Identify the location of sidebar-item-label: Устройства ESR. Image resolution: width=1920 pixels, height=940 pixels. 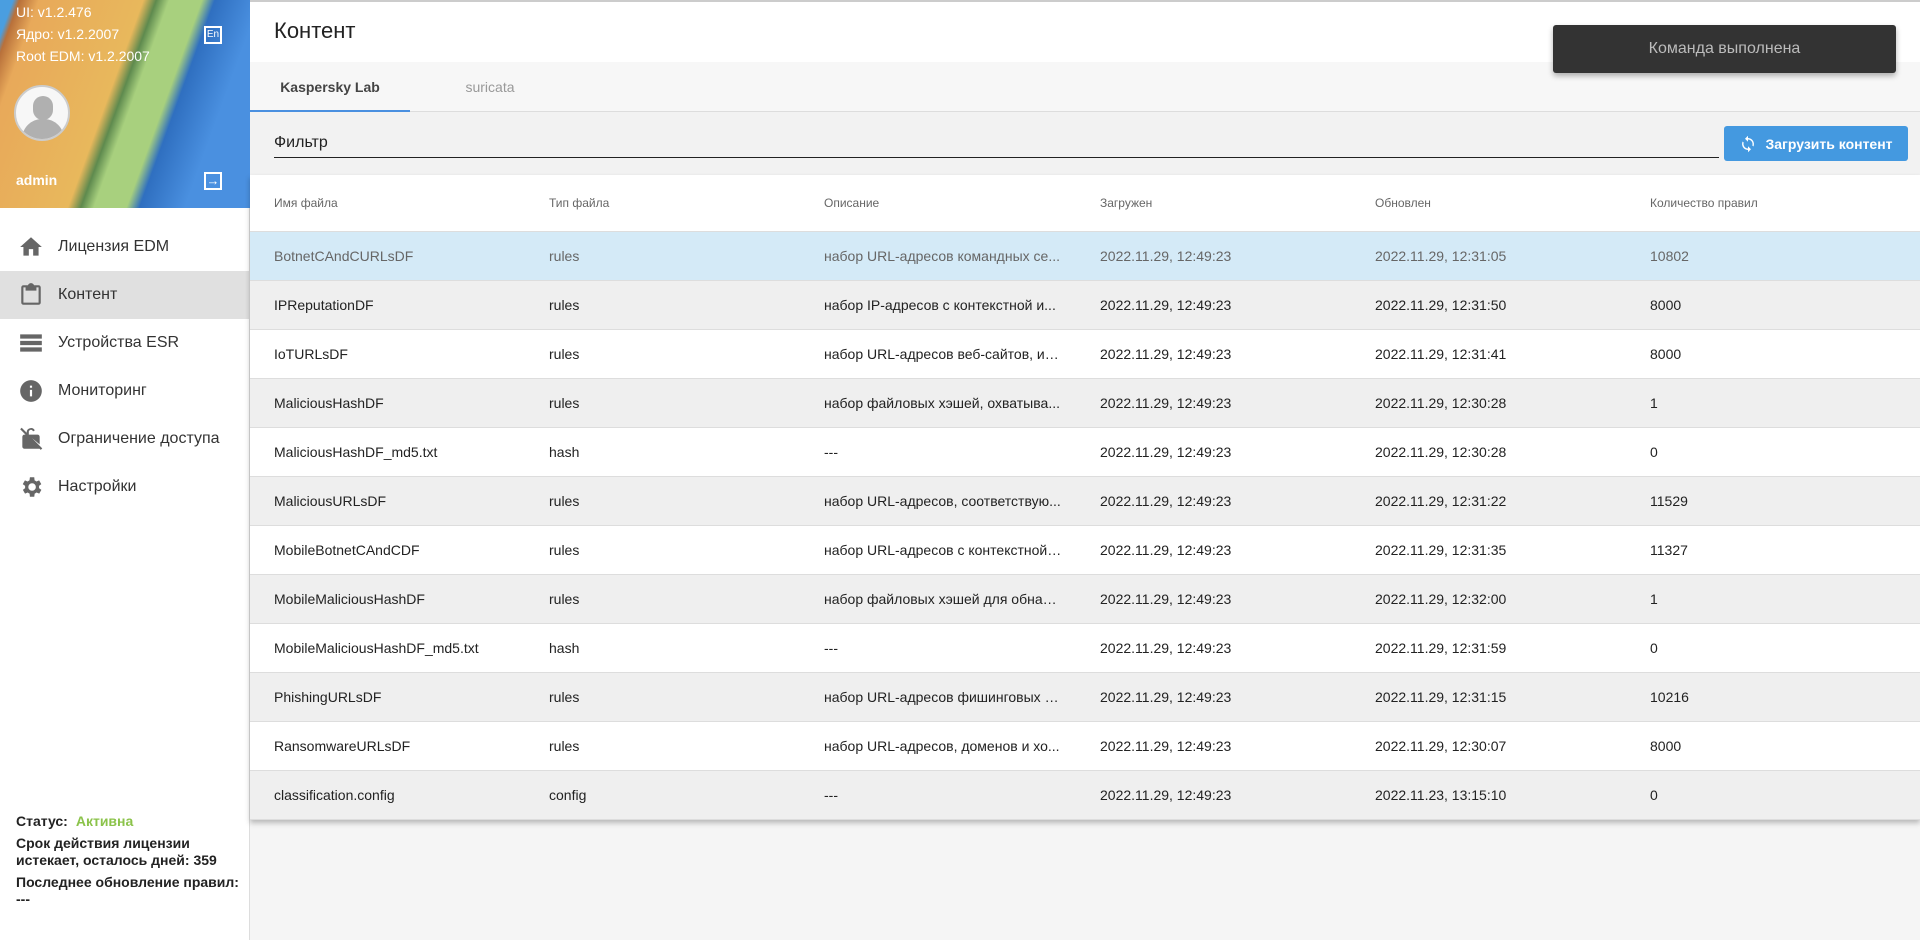
(119, 342).